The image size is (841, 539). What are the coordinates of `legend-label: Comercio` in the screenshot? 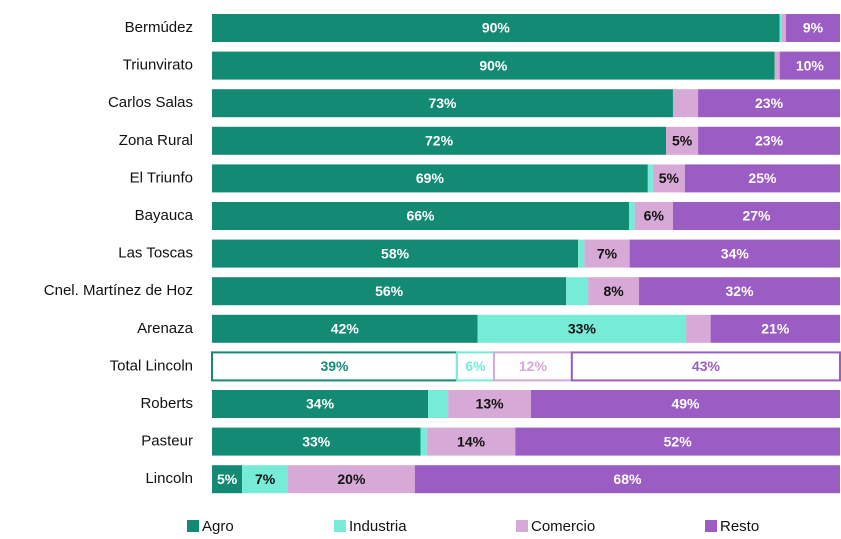 It's located at (563, 526).